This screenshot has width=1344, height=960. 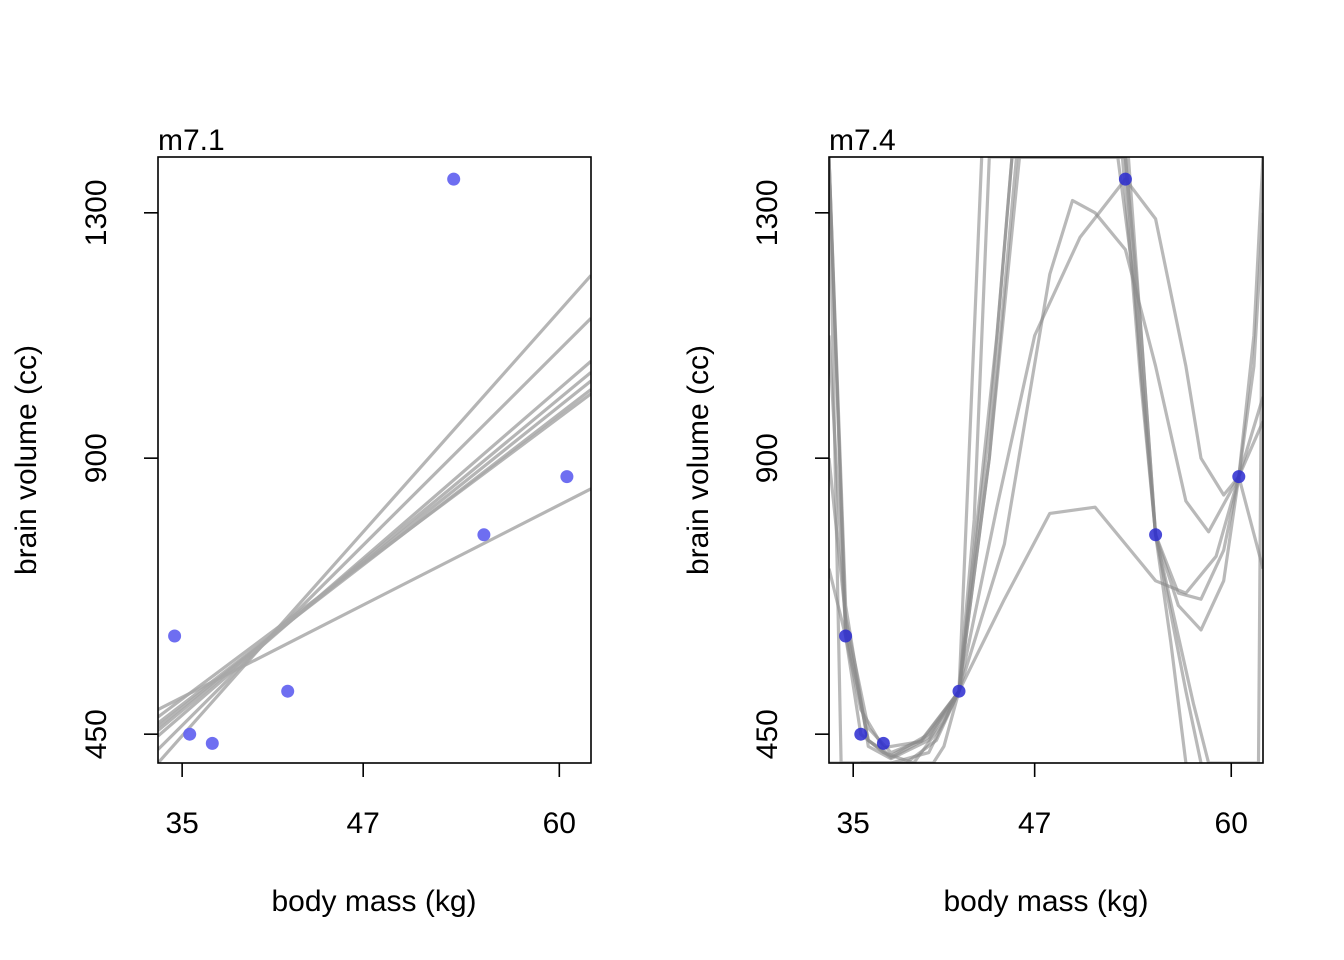 What do you see at coordinates (191, 140) in the screenshot?
I see `panel-title: m7.1` at bounding box center [191, 140].